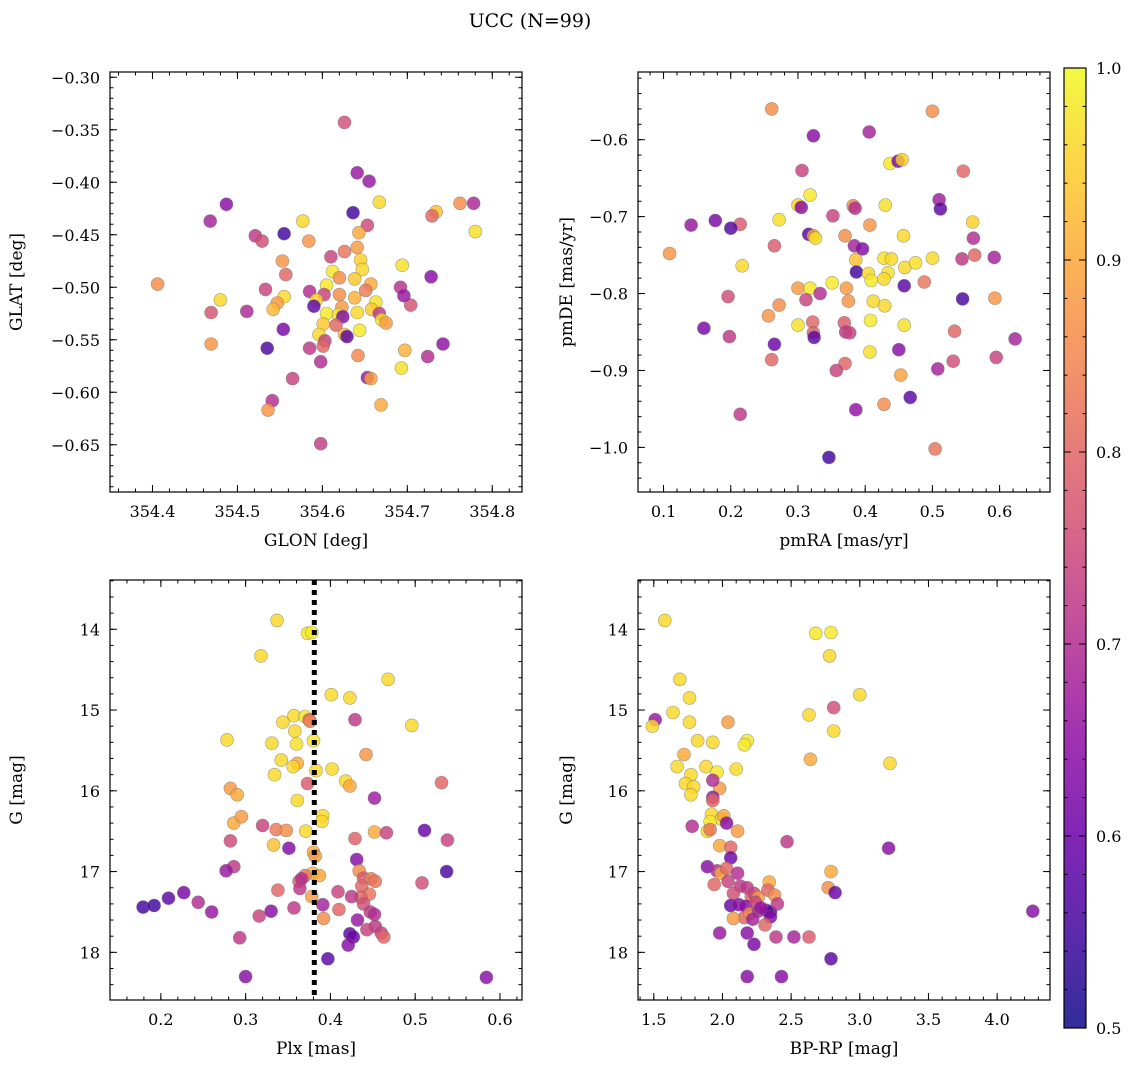  What do you see at coordinates (1075, 548) in the screenshot?
I see `colorbar-gradient` at bounding box center [1075, 548].